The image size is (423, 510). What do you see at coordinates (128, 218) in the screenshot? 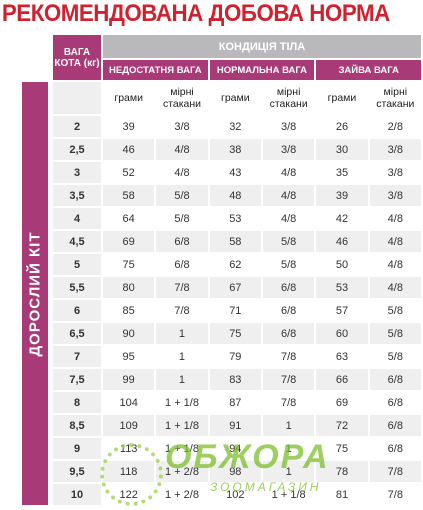
I see `cell: 64` at bounding box center [128, 218].